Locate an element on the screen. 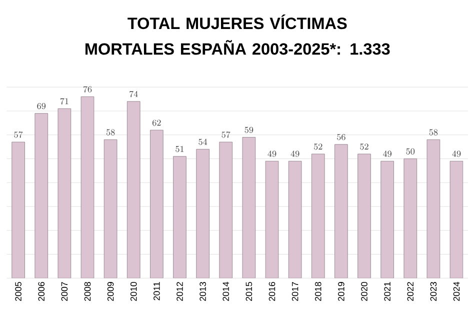 The image size is (470, 325). x-tick-label: 2020 is located at coordinates (364, 292).